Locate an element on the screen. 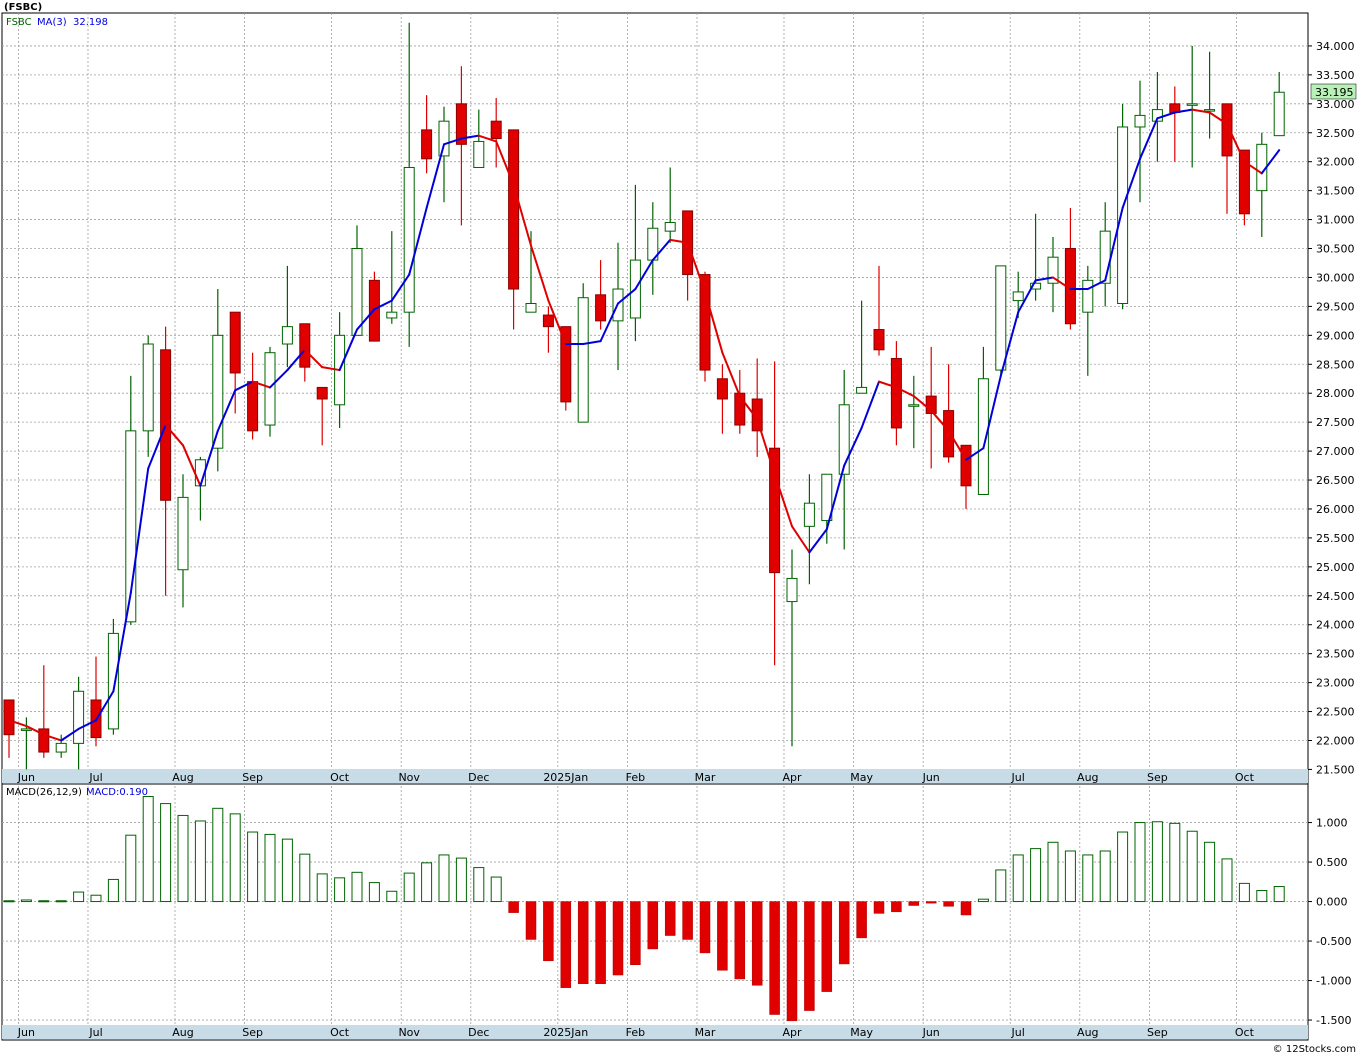 The width and height of the screenshot is (1360, 1056). price-y-tick-label: 33.000 is located at coordinates (1335, 104).